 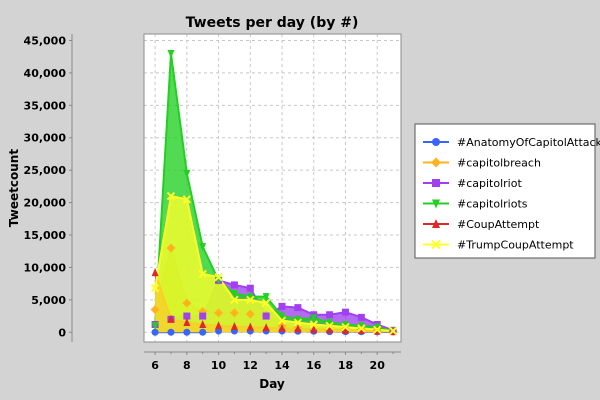 I want to click on y-tick-label: 40,000, so click(x=45, y=73).